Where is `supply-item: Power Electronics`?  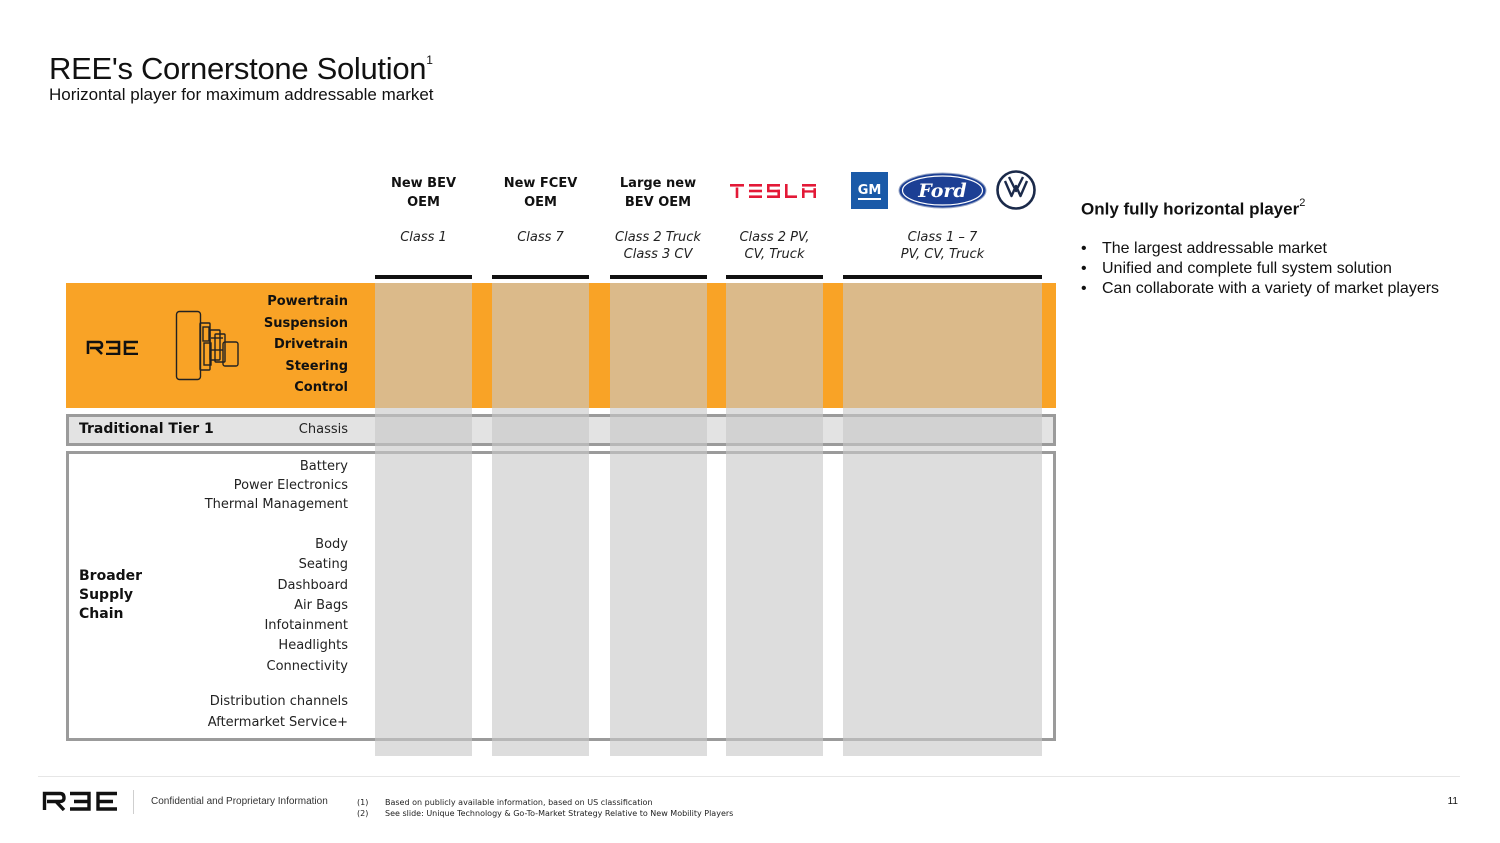
supply-item: Power Electronics is located at coordinates (290, 485).